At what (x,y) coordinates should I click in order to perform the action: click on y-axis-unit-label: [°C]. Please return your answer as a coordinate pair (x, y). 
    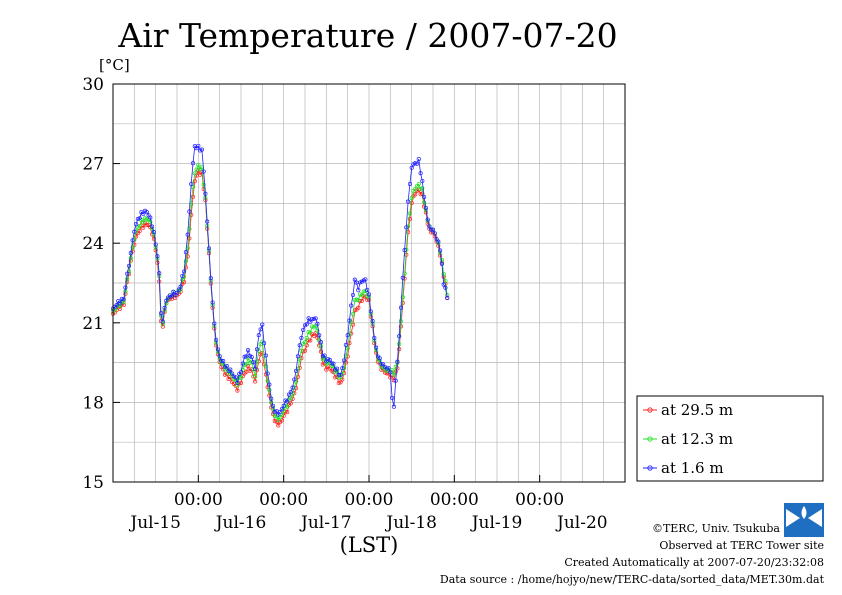
    Looking at the image, I should click on (114, 65).